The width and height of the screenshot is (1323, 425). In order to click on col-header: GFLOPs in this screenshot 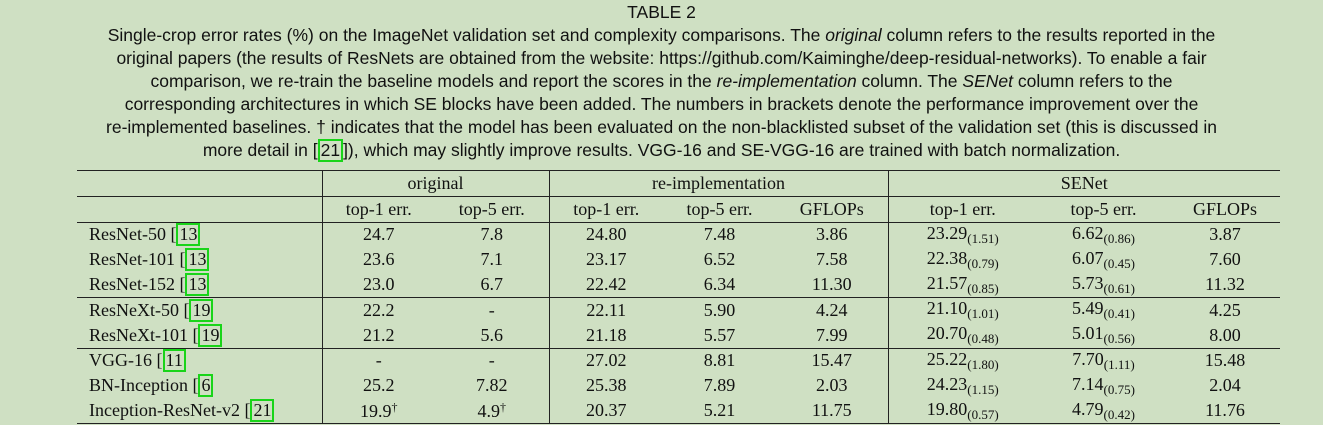, I will do `click(832, 209)`.